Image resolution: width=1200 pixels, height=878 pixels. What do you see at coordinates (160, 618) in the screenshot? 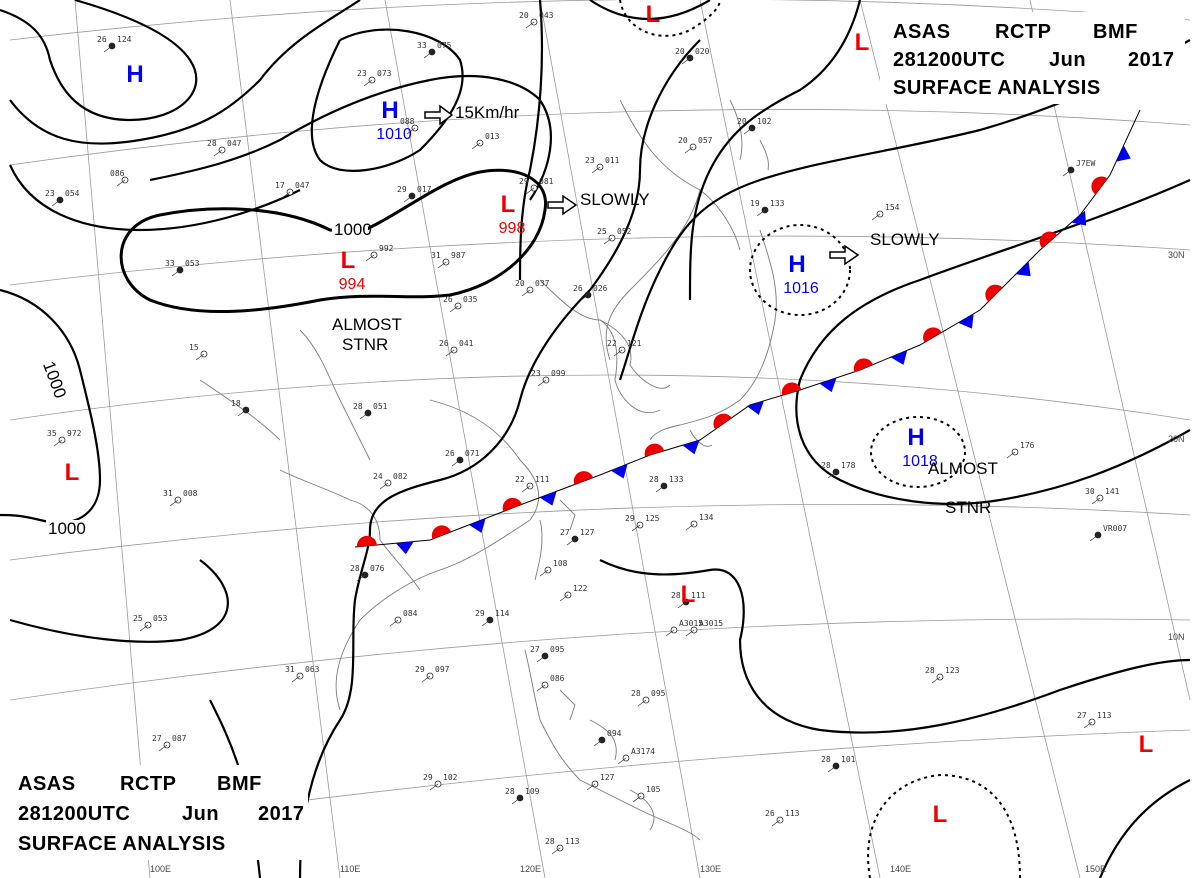
I see `station-pressure: 053` at bounding box center [160, 618].